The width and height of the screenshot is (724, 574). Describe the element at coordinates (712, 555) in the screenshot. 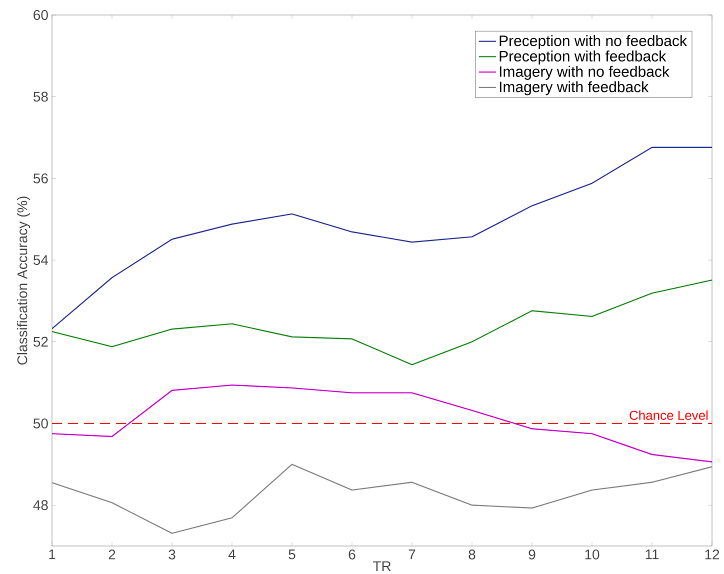

I see `x-tick-label: 12` at that location.